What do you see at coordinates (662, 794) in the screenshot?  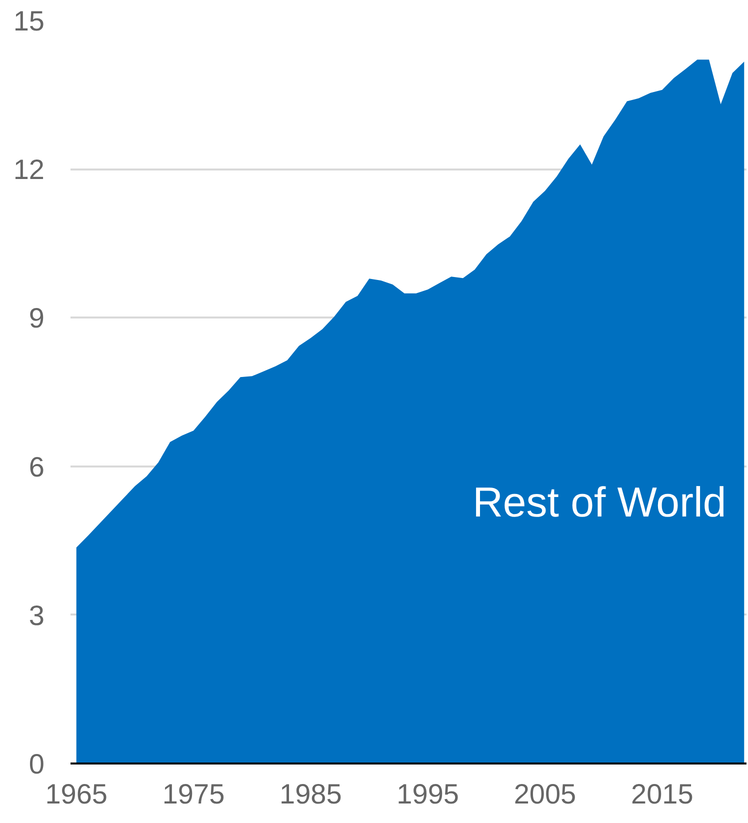 I see `x-tick-label: 2015` at bounding box center [662, 794].